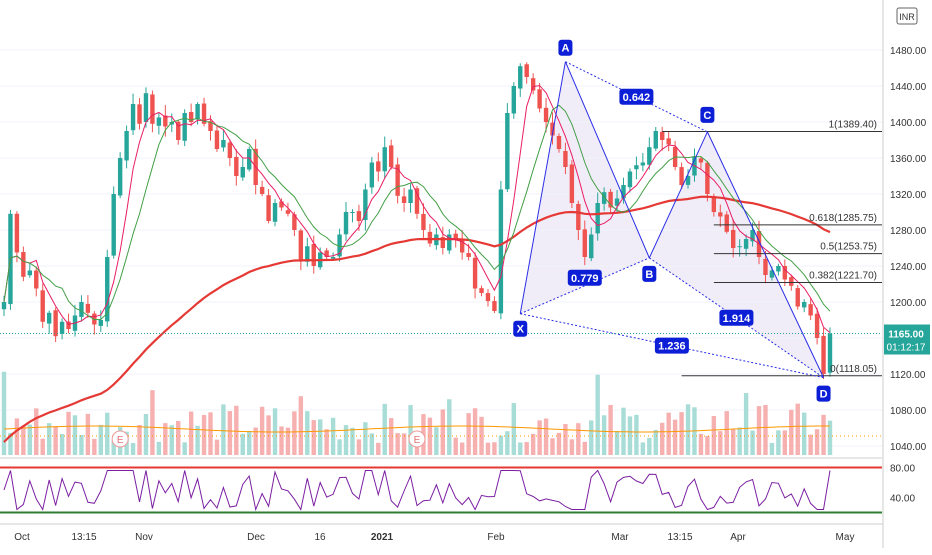 The width and height of the screenshot is (932, 555). I want to click on currency-badge: INR, so click(907, 17).